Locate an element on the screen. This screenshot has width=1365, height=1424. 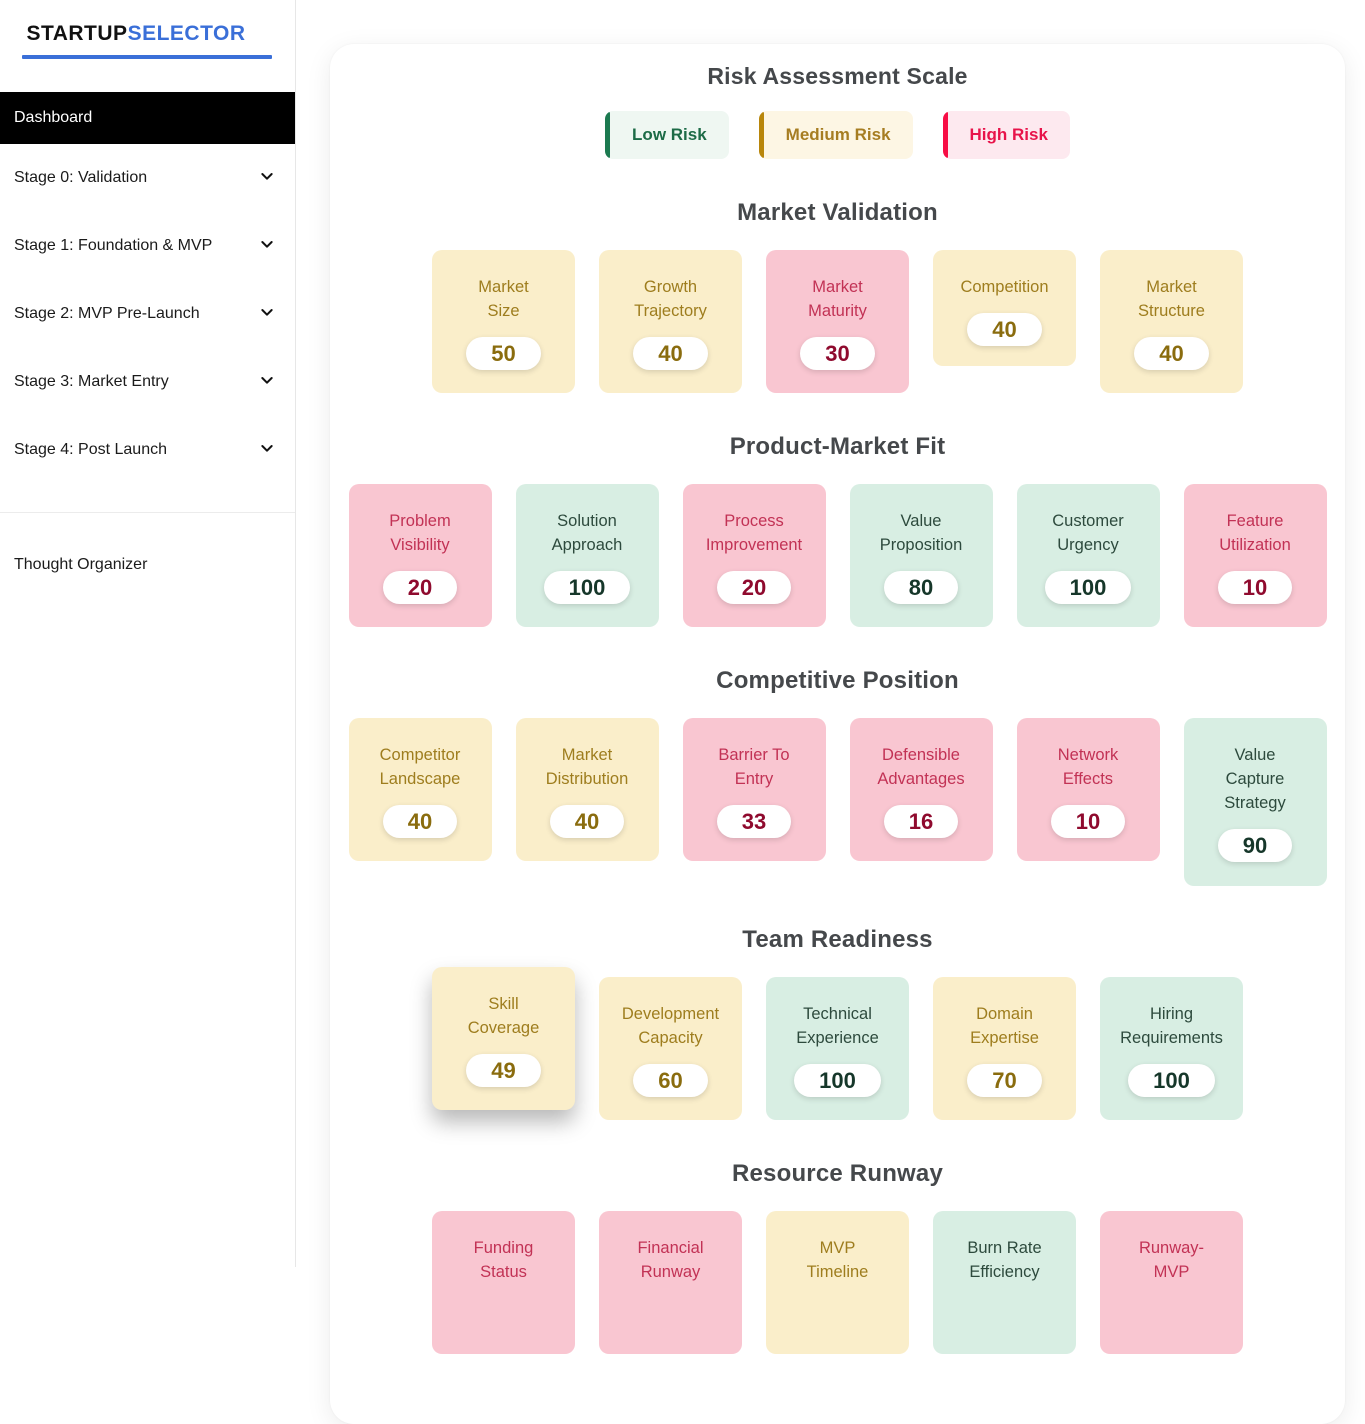
metric-card-funding-status: Funding Status is located at coordinates (503, 1282).